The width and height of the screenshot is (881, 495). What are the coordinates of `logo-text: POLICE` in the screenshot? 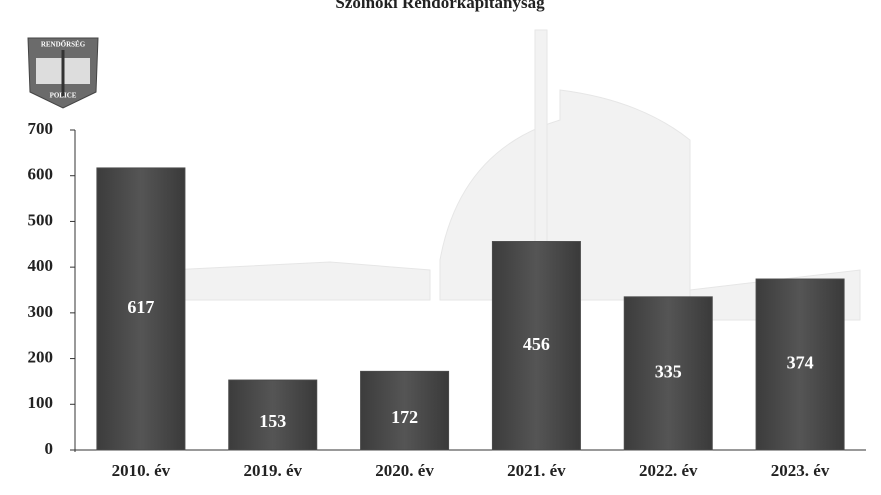 It's located at (63, 96).